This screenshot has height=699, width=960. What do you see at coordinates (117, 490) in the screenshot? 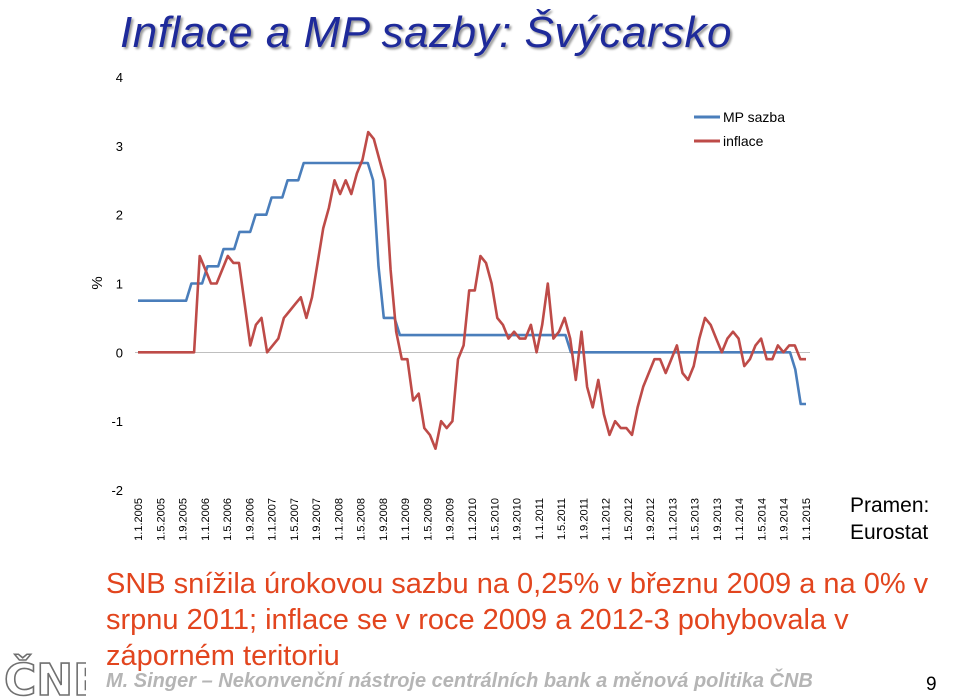
I see `y-tick-label: -2` at bounding box center [117, 490].